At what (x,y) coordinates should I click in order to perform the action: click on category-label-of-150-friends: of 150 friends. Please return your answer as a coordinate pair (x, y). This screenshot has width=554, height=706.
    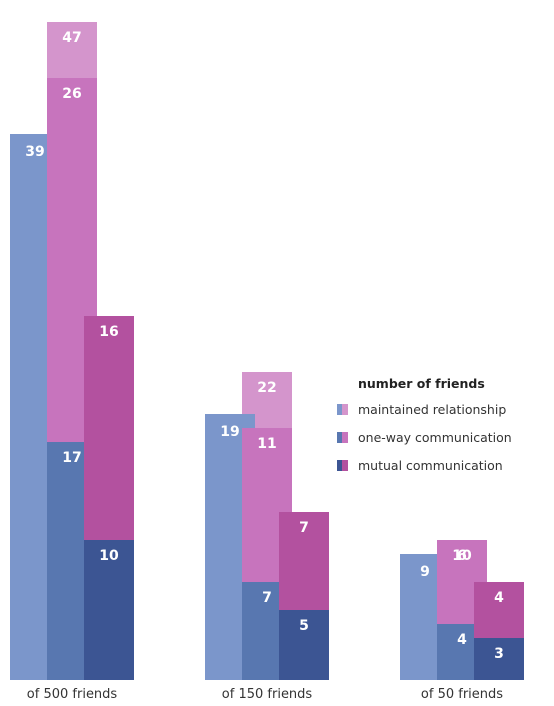
    Looking at the image, I should click on (267, 694).